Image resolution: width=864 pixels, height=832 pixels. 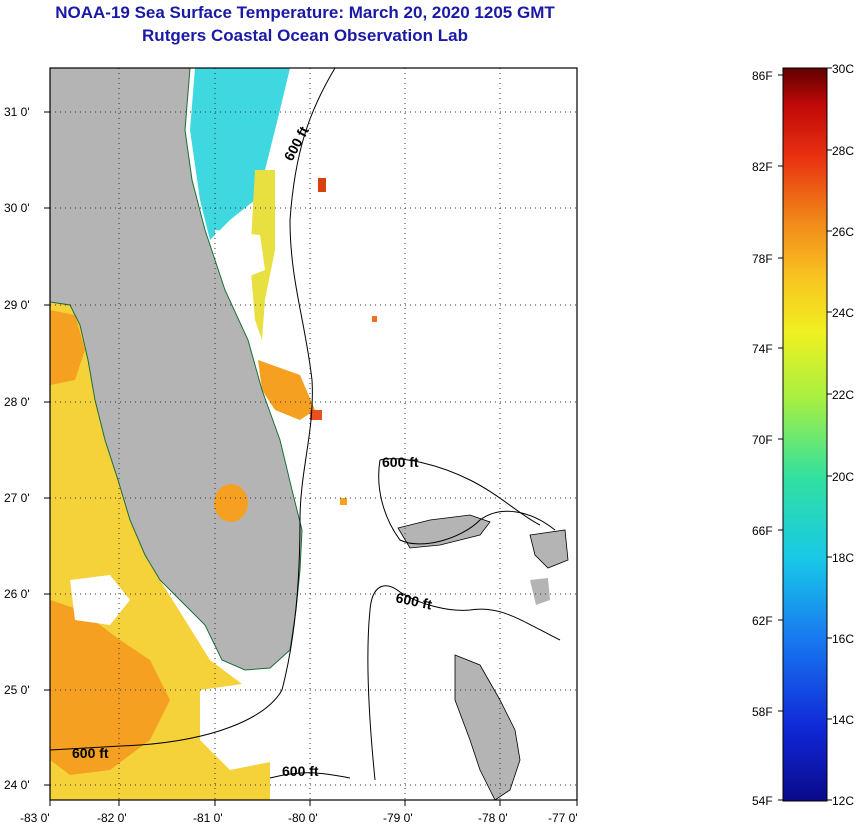 I want to click on colorbar-f-label: 58F, so click(x=762, y=712).